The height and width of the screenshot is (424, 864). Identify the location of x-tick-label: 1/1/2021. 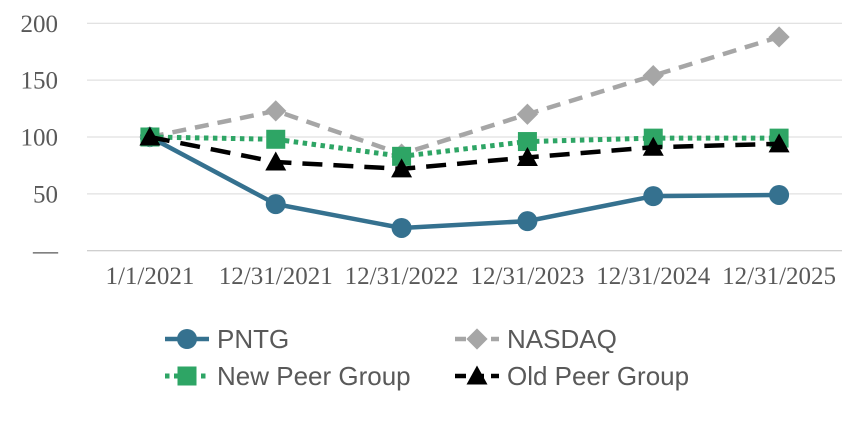
(149, 276).